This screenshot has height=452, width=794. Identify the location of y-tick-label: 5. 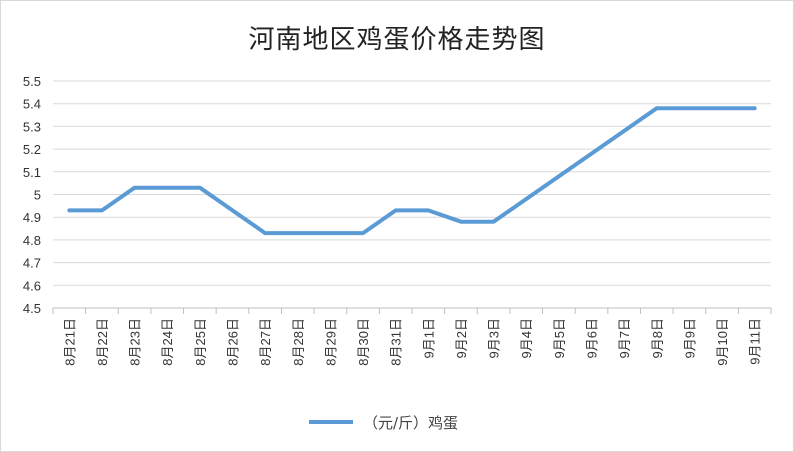
(37, 195).